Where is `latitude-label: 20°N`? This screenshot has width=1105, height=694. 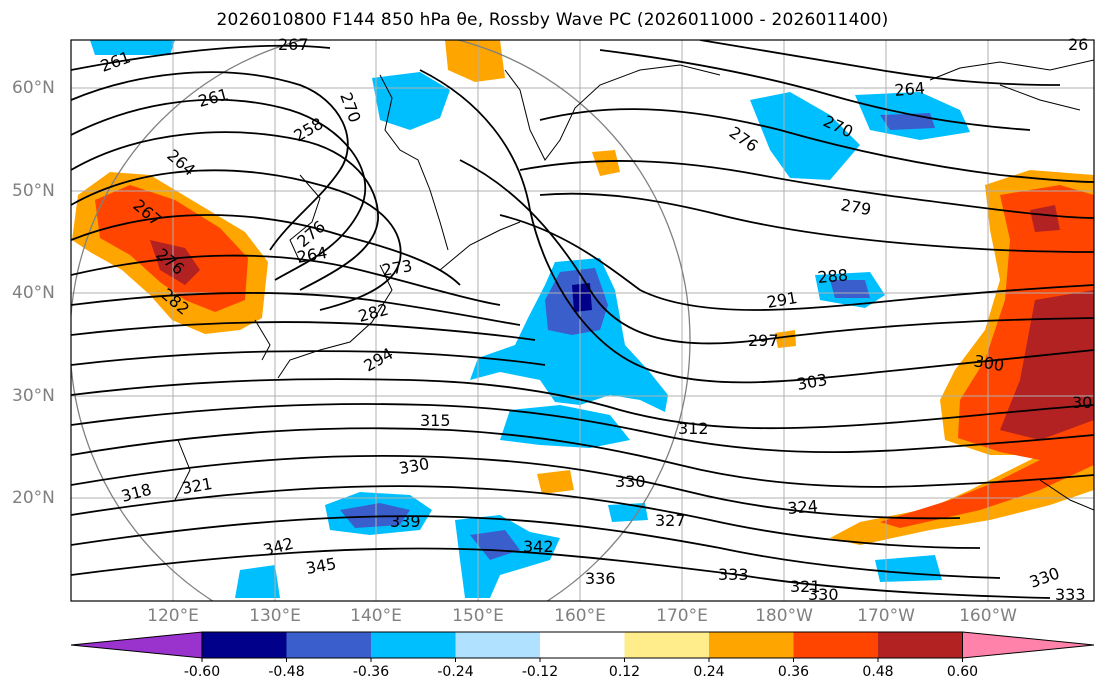
latitude-label: 20°N is located at coordinates (33, 498).